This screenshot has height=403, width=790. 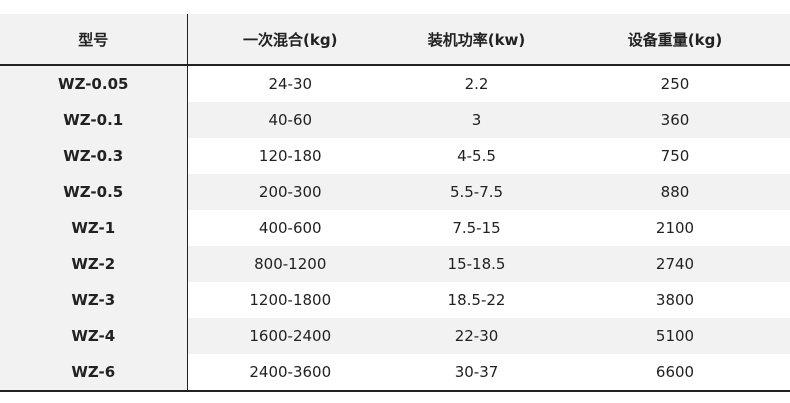 I want to click on power-cell: 15-18.5, so click(x=476, y=264).